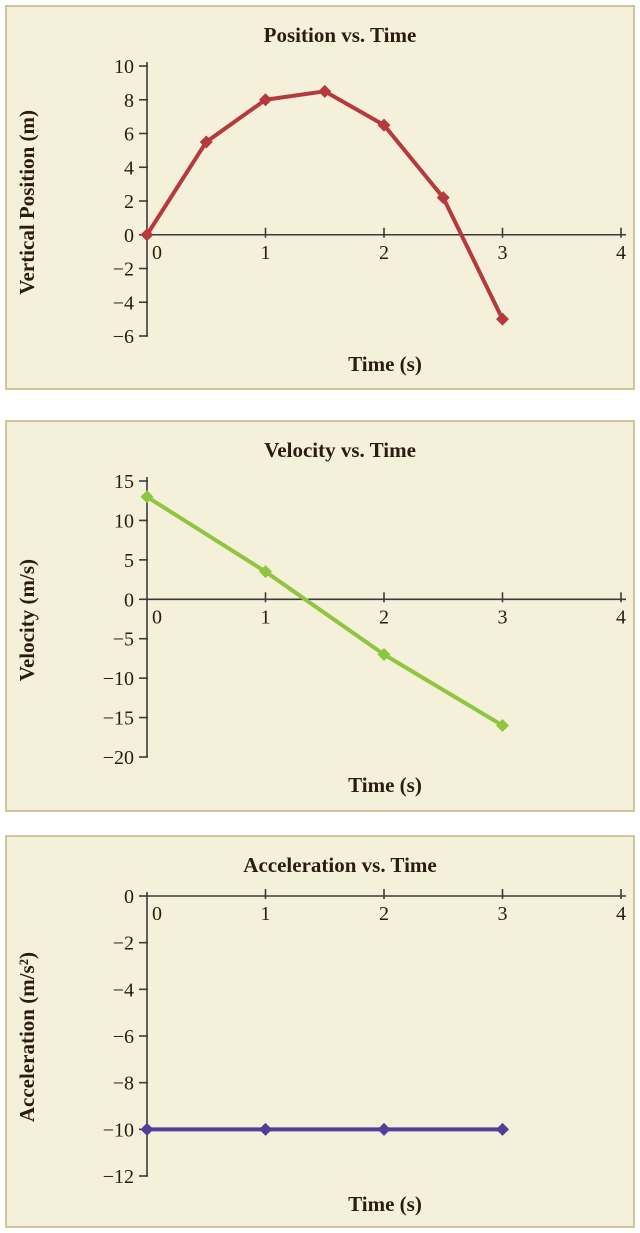  I want to click on velocity-y-axis-label: Velocity (m/s), so click(27, 620).